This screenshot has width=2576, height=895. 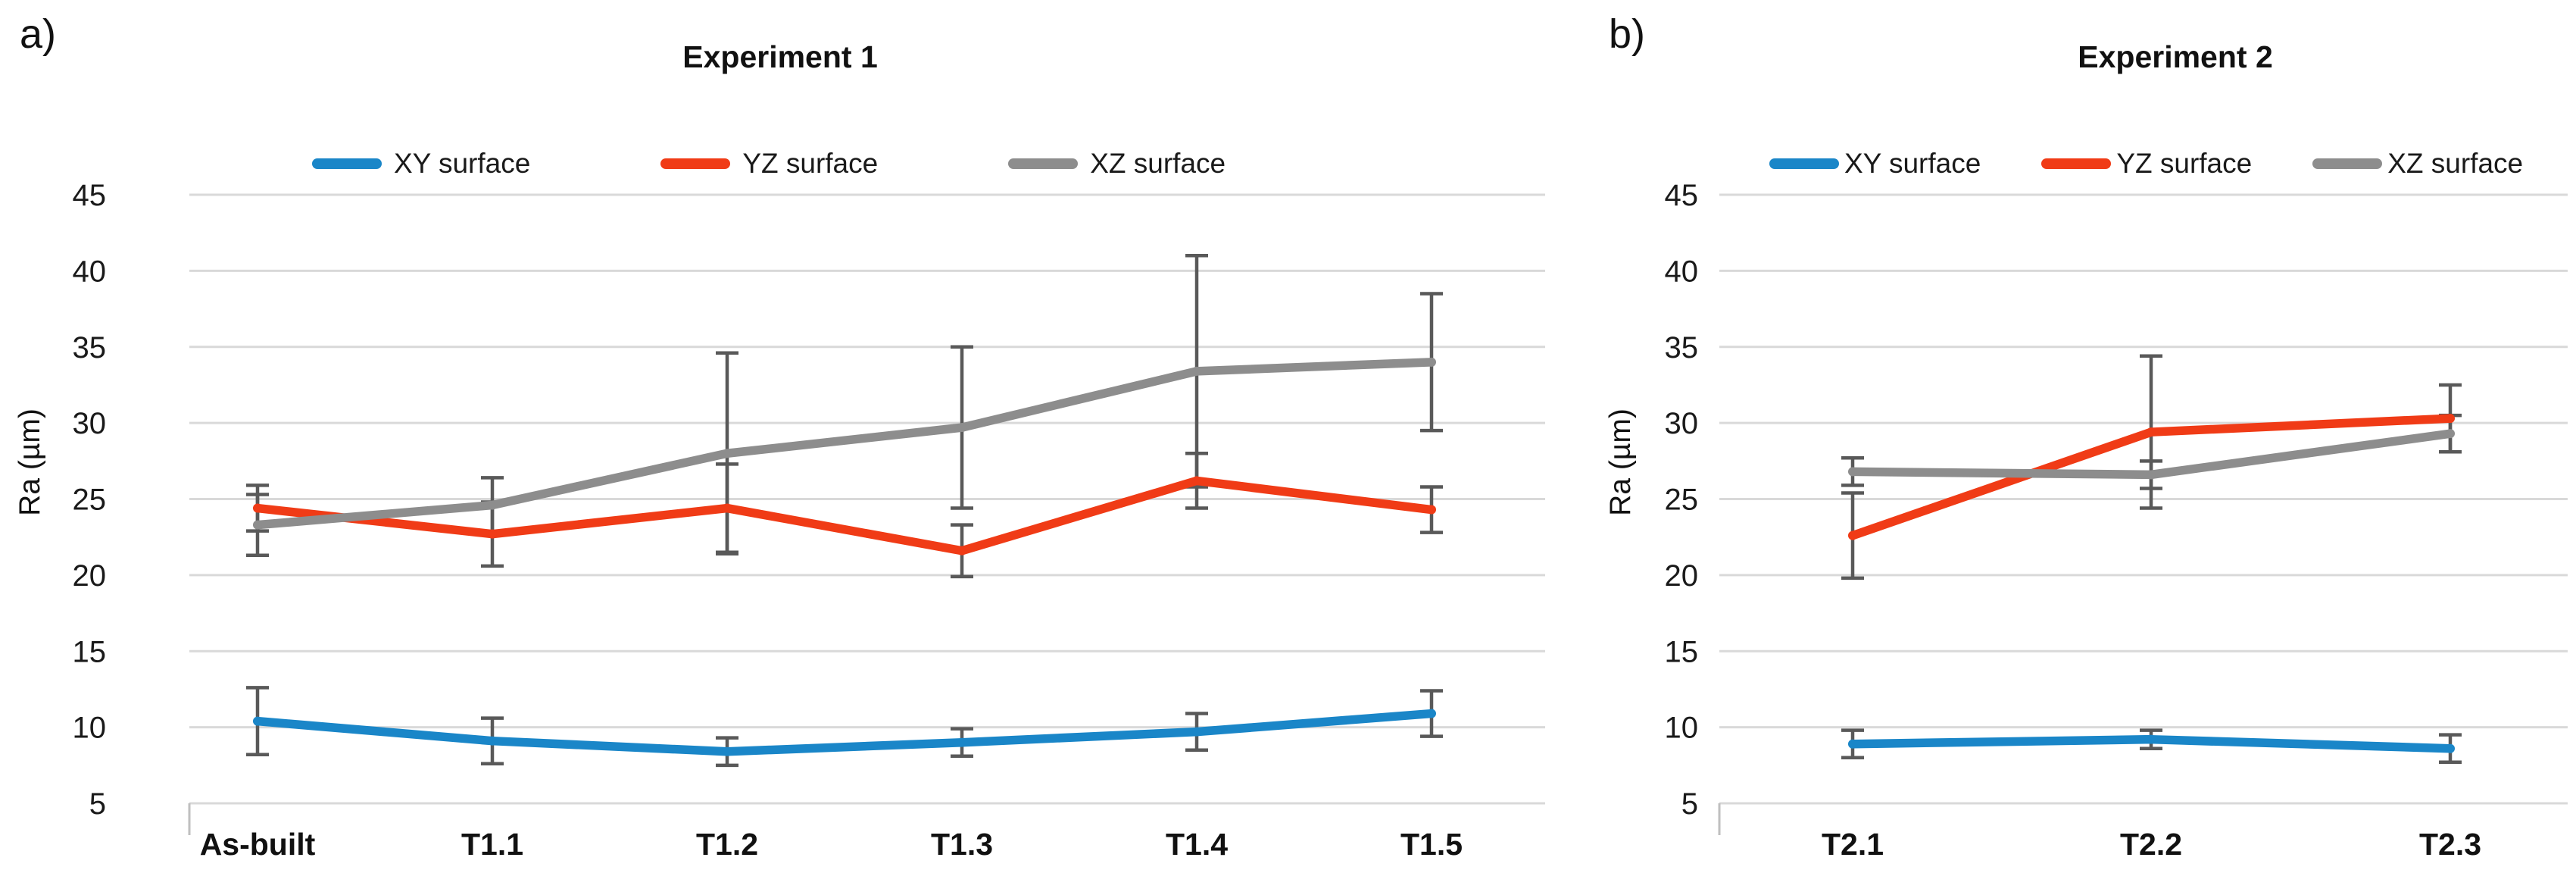 I want to click on x-category-label-t2-3: T2.3, so click(x=2450, y=844).